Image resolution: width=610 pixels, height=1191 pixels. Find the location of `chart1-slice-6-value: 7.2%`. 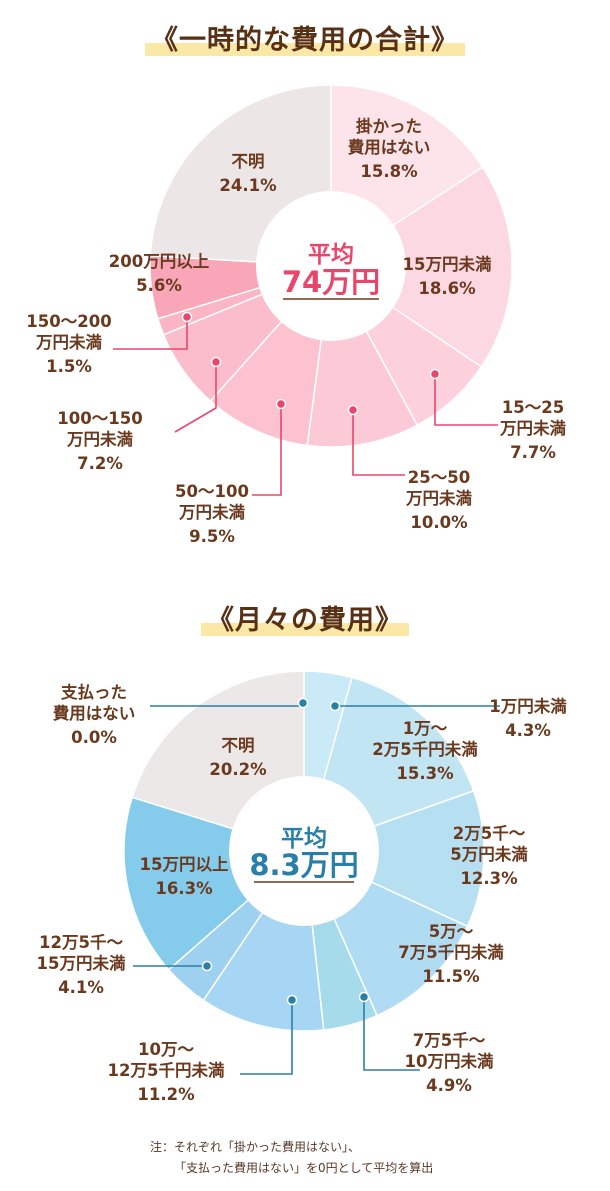

chart1-slice-6-value: 7.2% is located at coordinates (100, 463).